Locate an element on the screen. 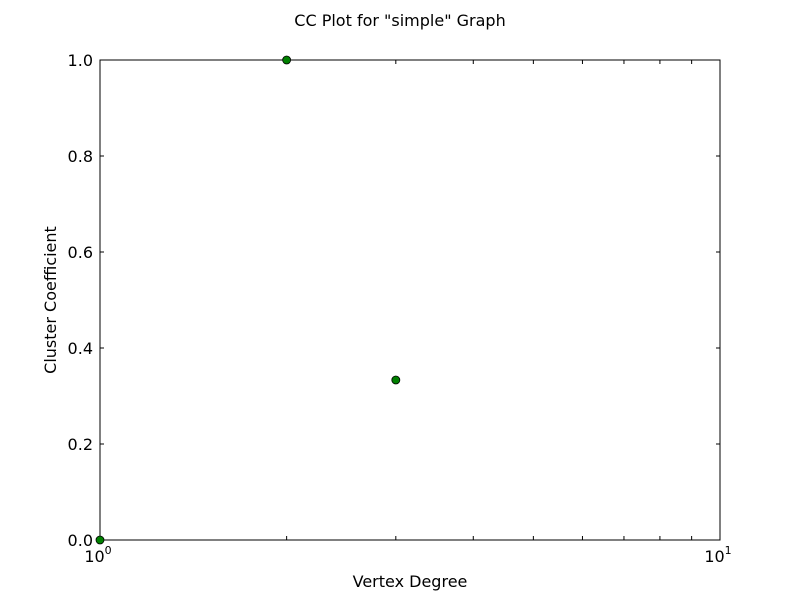 Image resolution: width=800 pixels, height=600 pixels. x-tick-labels: 10⁰ 10¹ is located at coordinates (407, 555).